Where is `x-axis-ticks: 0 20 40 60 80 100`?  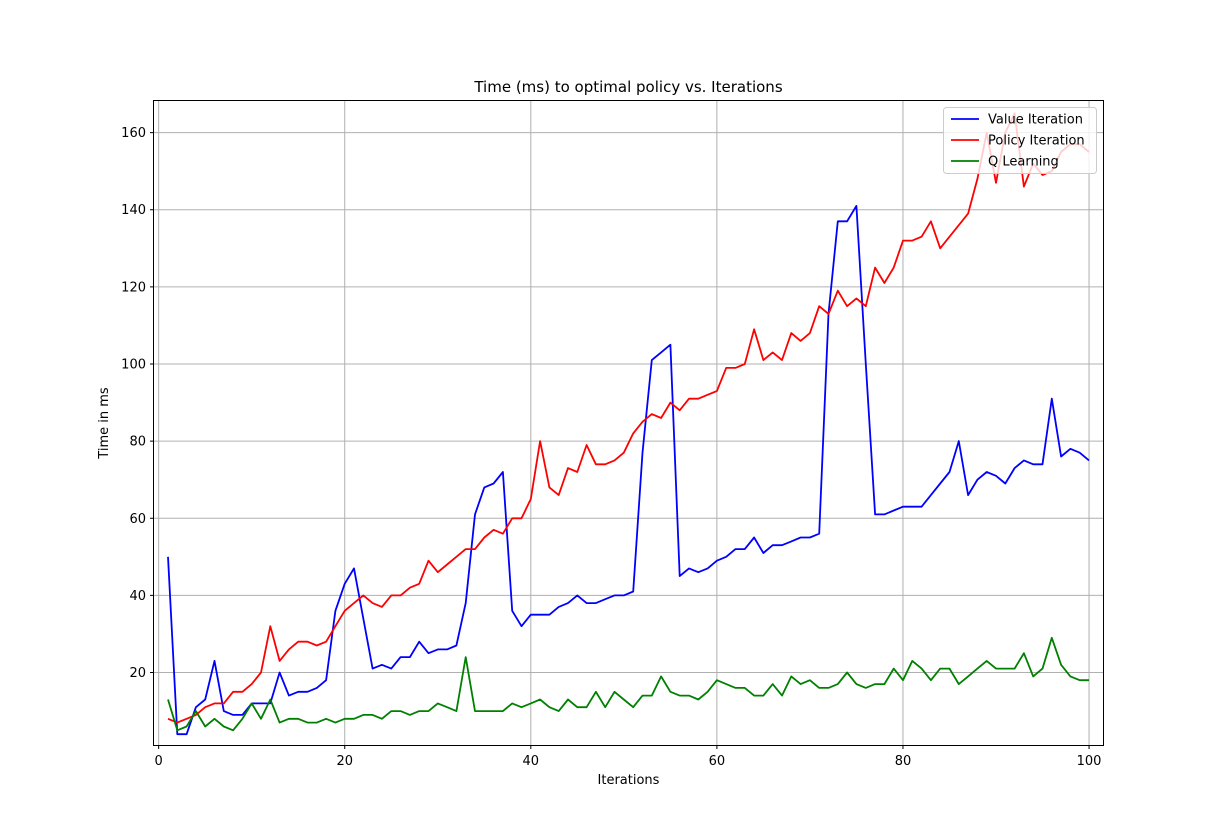
x-axis-ticks: 0 20 40 60 80 100 is located at coordinates (628, 757).